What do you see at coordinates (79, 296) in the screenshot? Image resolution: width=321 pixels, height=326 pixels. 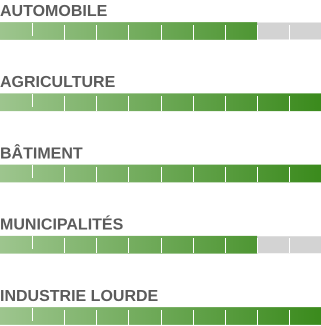 I see `y-tick-label: INDUSTRIE LOURDE` at bounding box center [79, 296].